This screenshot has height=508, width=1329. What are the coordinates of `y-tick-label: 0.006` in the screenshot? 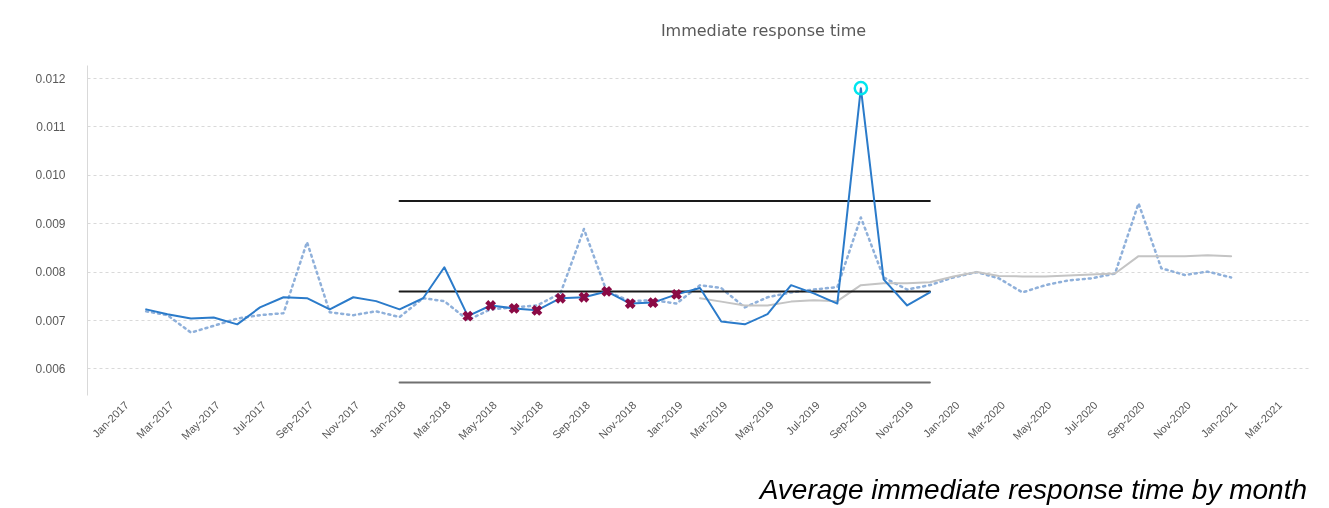 It's located at (50, 368).